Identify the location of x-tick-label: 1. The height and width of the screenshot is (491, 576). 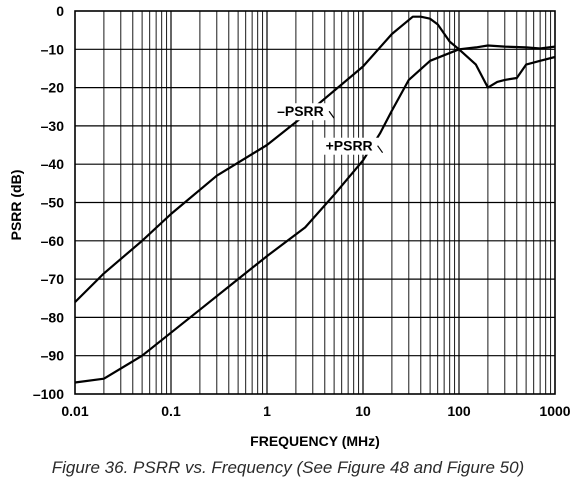
(267, 411).